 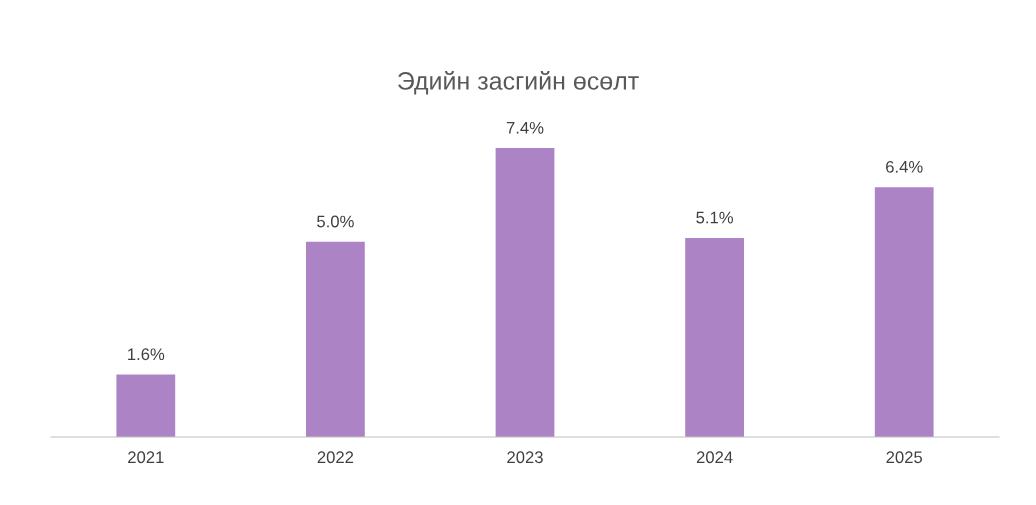 I want to click on x-tick-label: 2025, so click(x=904, y=457).